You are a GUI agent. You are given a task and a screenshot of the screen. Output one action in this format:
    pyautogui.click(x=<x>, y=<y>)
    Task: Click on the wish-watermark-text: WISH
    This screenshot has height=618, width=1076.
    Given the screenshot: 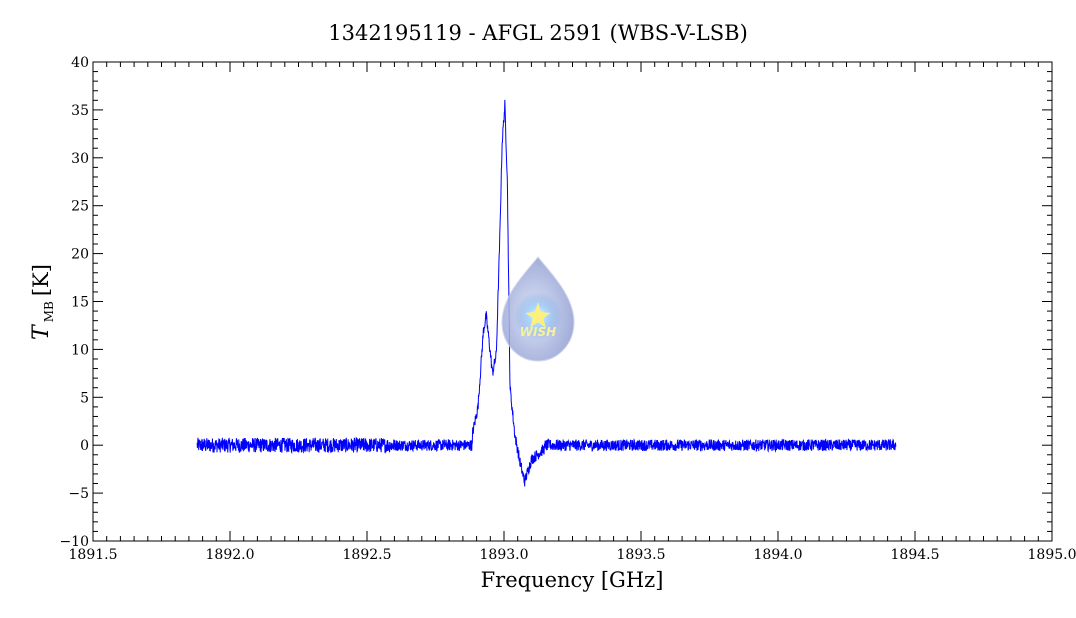 What is the action you would take?
    pyautogui.click(x=538, y=332)
    